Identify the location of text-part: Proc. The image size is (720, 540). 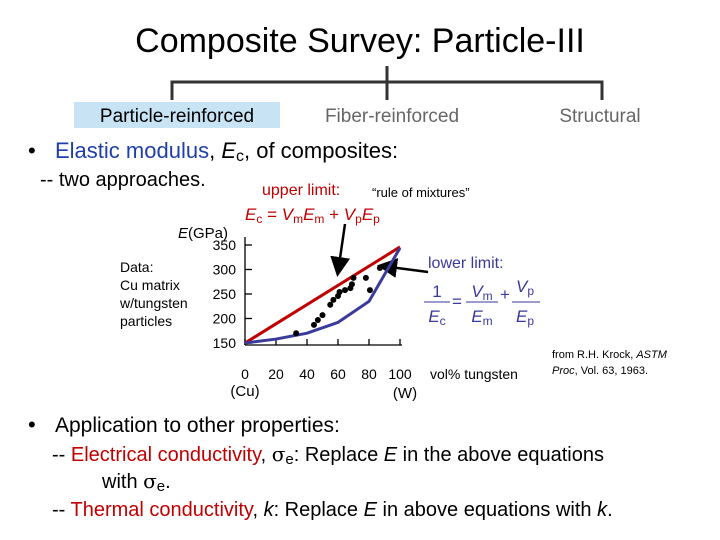
(563, 371).